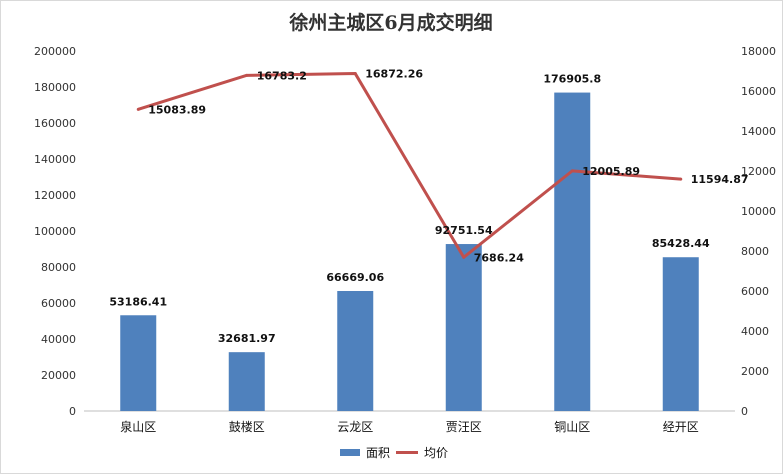 The image size is (783, 474). Describe the element at coordinates (72, 411) in the screenshot. I see `left-axis-tick-label: 0` at that location.